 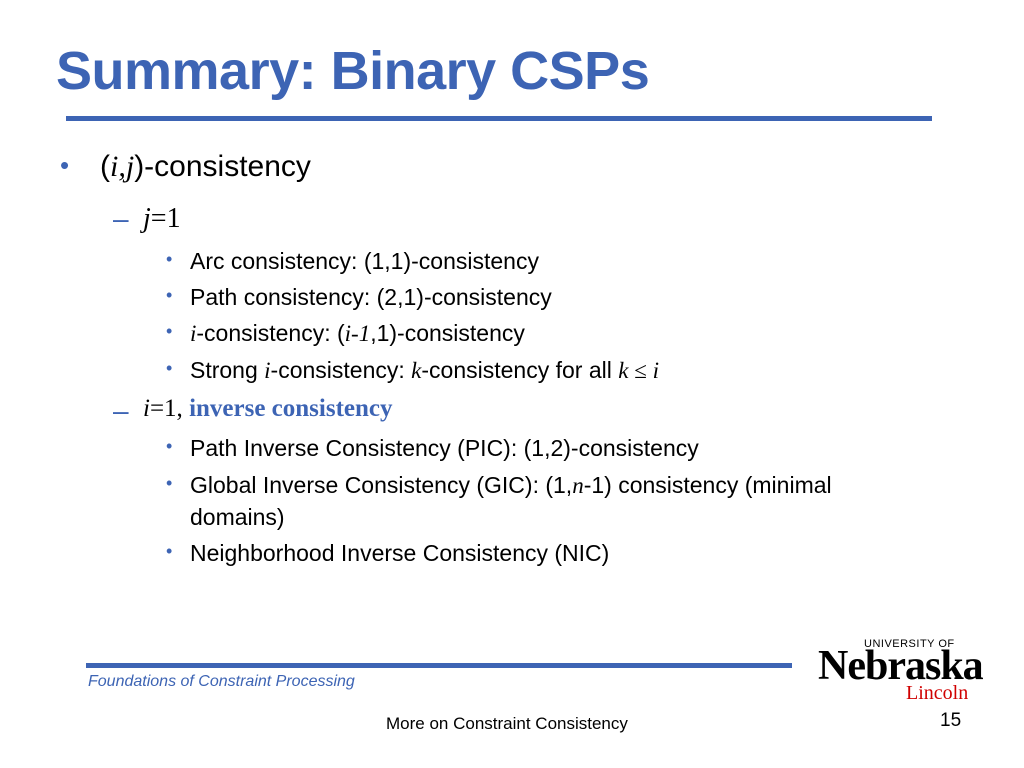 What do you see at coordinates (951, 720) in the screenshot?
I see `page-number: 15` at bounding box center [951, 720].